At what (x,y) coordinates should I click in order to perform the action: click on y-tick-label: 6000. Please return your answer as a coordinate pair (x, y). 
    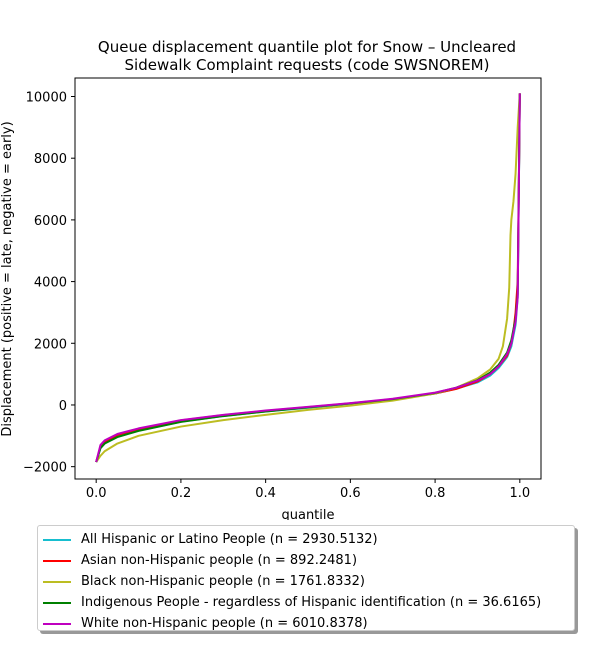
    Looking at the image, I should click on (50, 221).